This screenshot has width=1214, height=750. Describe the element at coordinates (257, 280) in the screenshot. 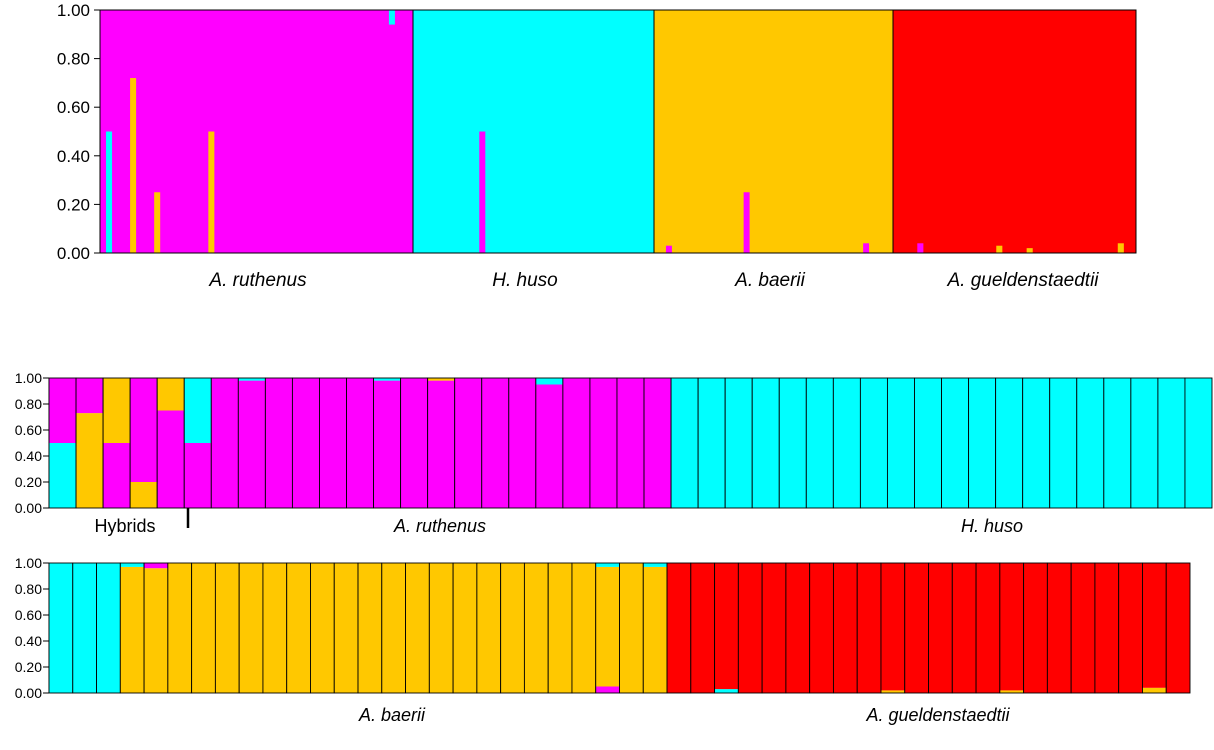

I see `population-label: A. ruthenus` at that location.